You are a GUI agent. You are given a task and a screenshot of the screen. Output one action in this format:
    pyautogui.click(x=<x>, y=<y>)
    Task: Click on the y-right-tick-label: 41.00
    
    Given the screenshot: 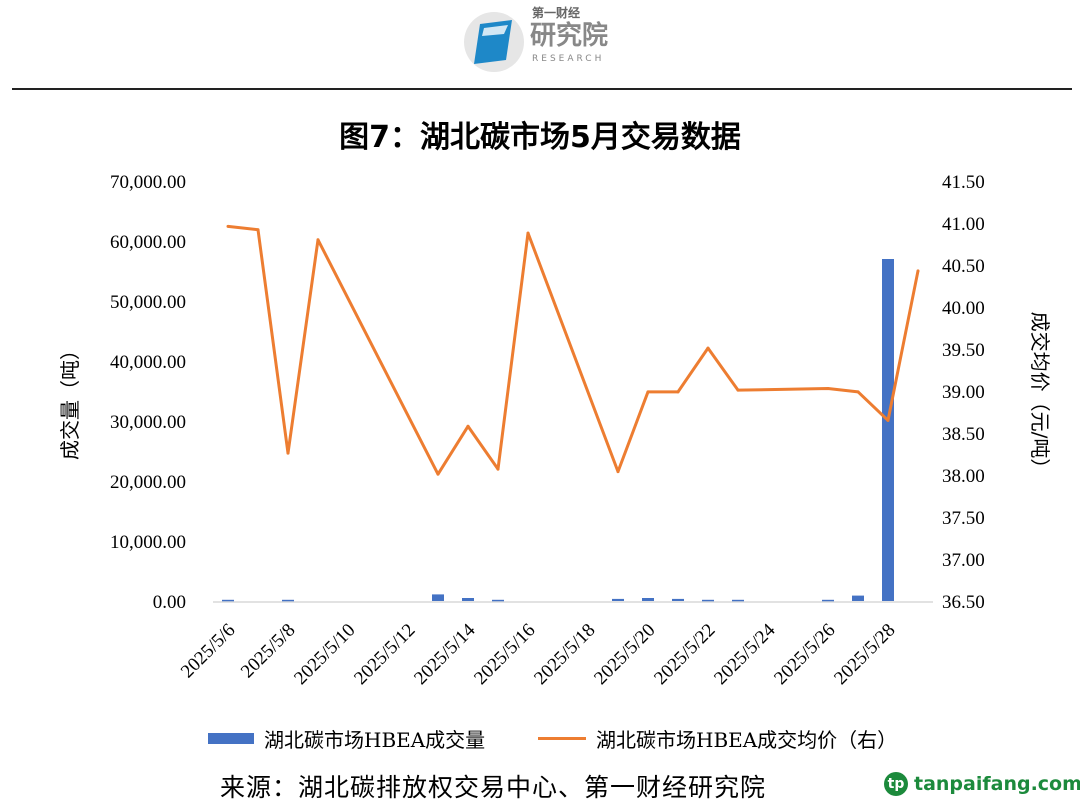 What is the action you would take?
    pyautogui.click(x=963, y=224)
    